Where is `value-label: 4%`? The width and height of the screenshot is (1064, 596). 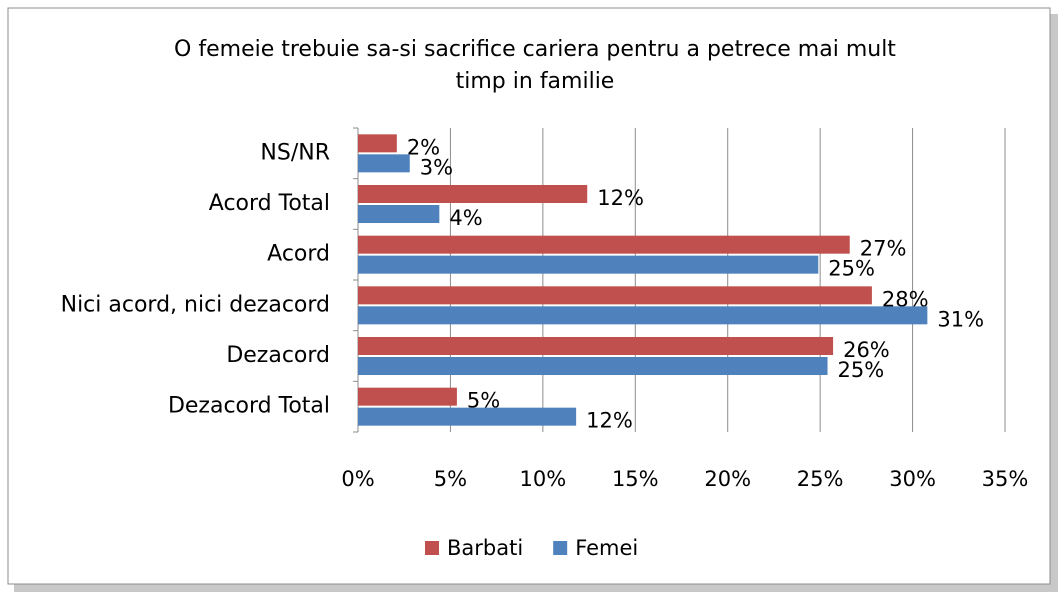 value-label: 4% is located at coordinates (465, 218).